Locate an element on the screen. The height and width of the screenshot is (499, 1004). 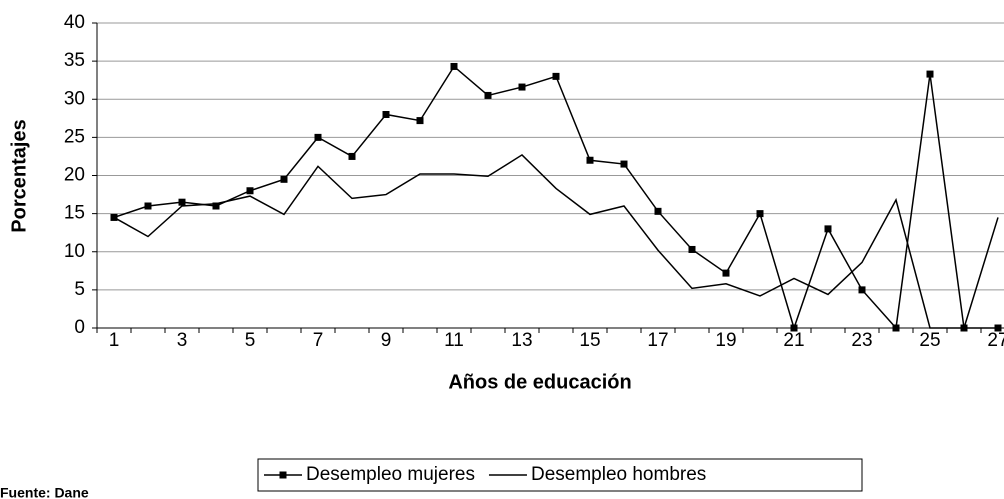
x-tick-label: 9 is located at coordinates (386, 340).